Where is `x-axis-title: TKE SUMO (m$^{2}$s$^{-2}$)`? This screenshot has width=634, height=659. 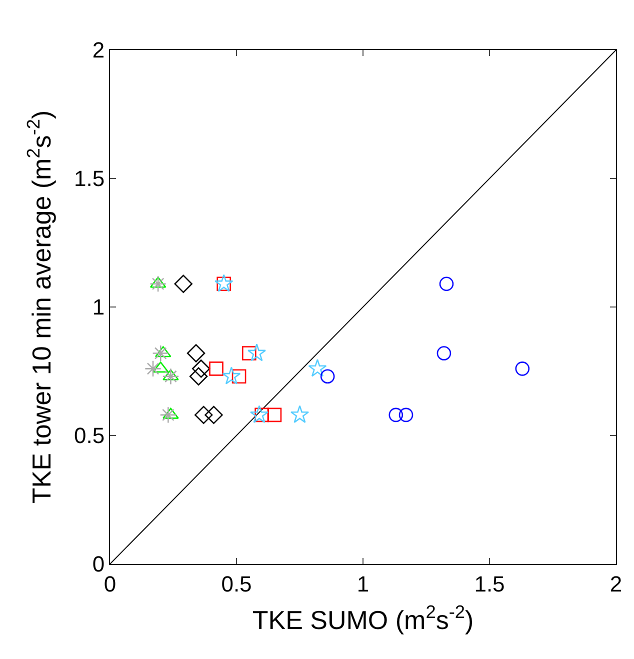 x-axis-title: TKE SUMO (m$^{2}$s$^{-2}$) is located at coordinates (363, 619).